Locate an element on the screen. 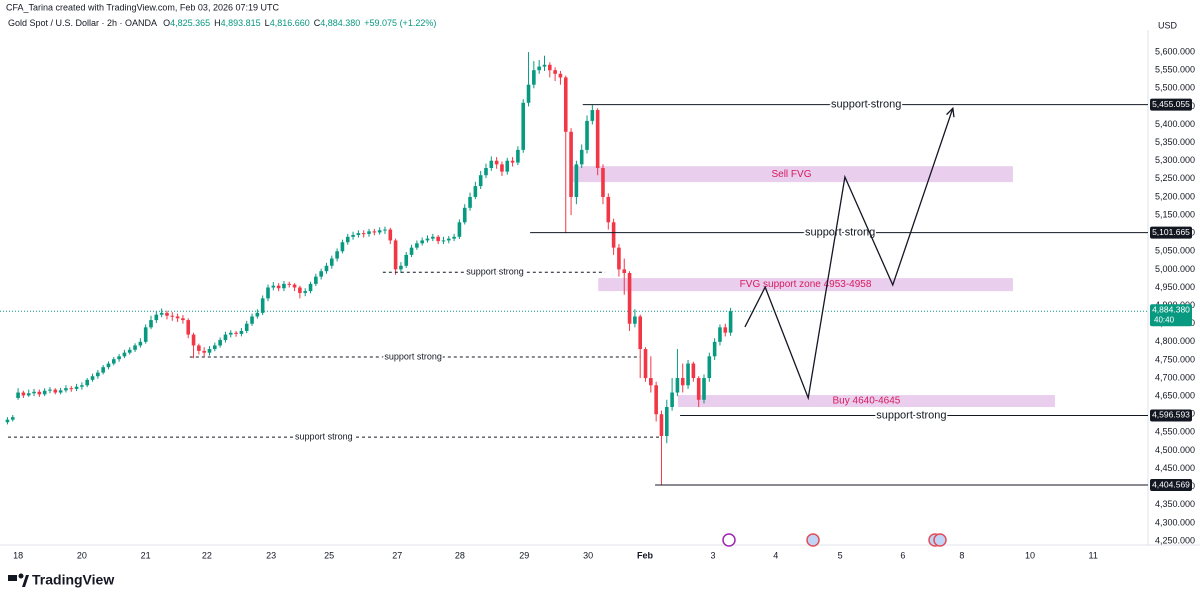 The height and width of the screenshot is (599, 1200). y-tick-label: 5,000.000 is located at coordinates (1175, 269).